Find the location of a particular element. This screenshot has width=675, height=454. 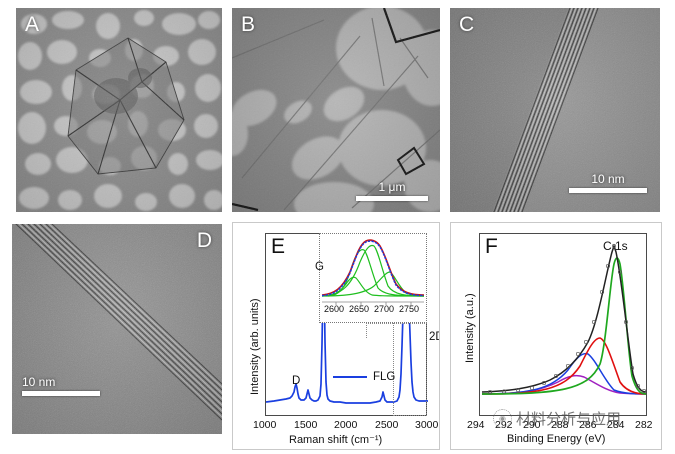

panel-f-xtick-3: 288 is located at coordinates (560, 425).